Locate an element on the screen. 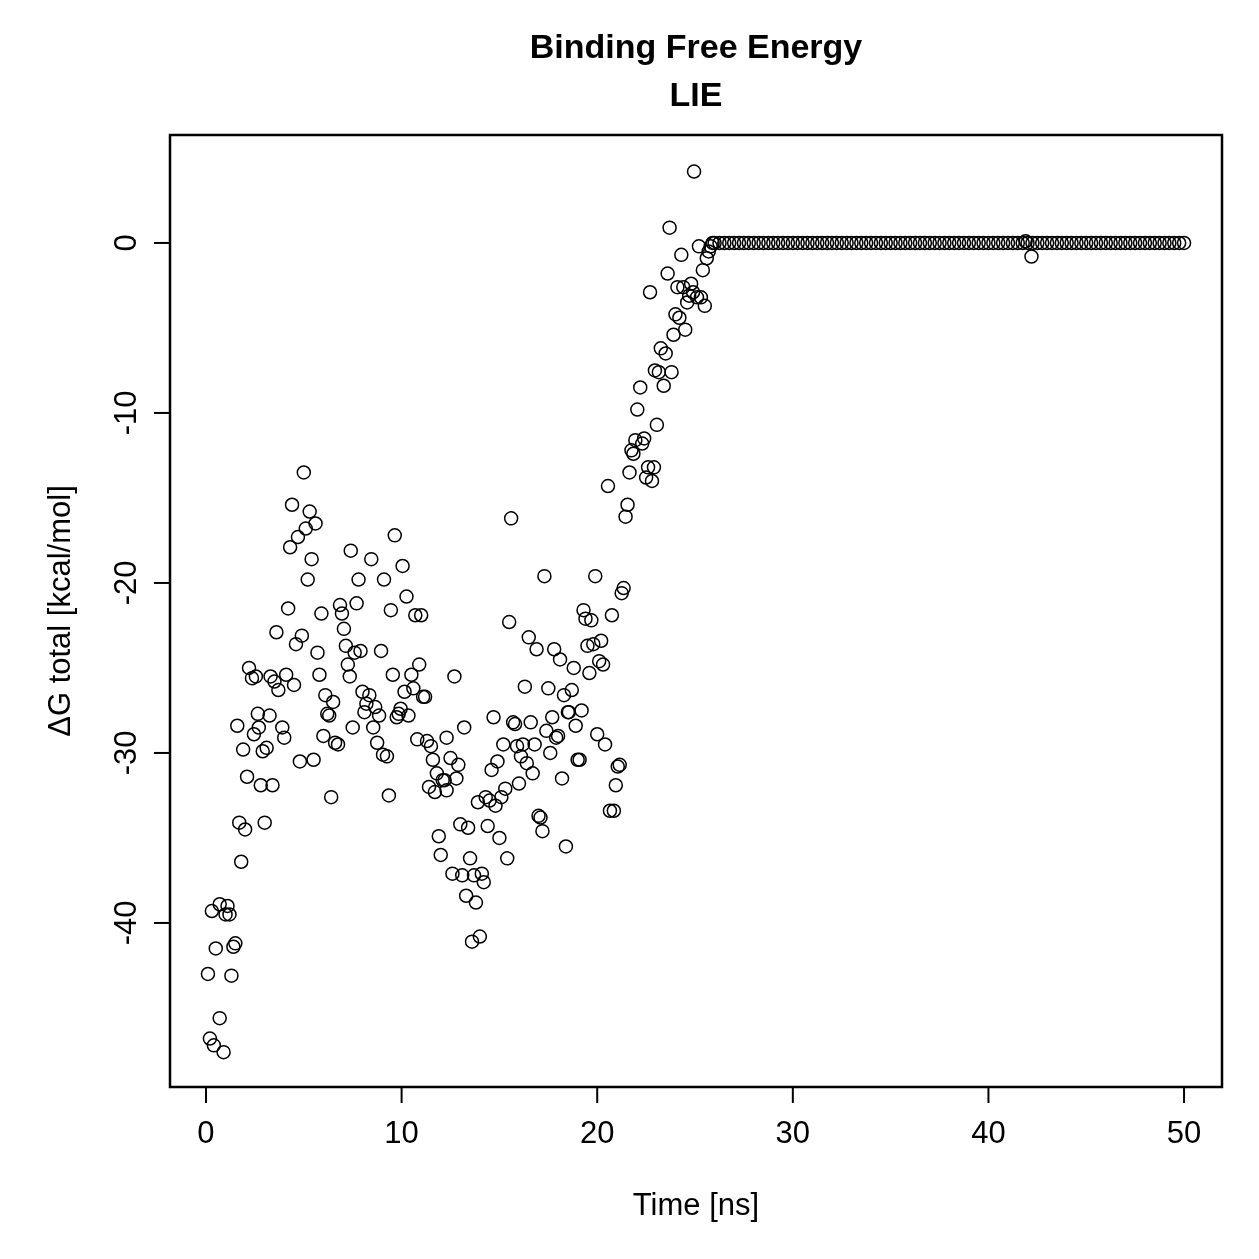 This screenshot has width=1259, height=1259. y-tick-label: -40 is located at coordinates (125, 923).